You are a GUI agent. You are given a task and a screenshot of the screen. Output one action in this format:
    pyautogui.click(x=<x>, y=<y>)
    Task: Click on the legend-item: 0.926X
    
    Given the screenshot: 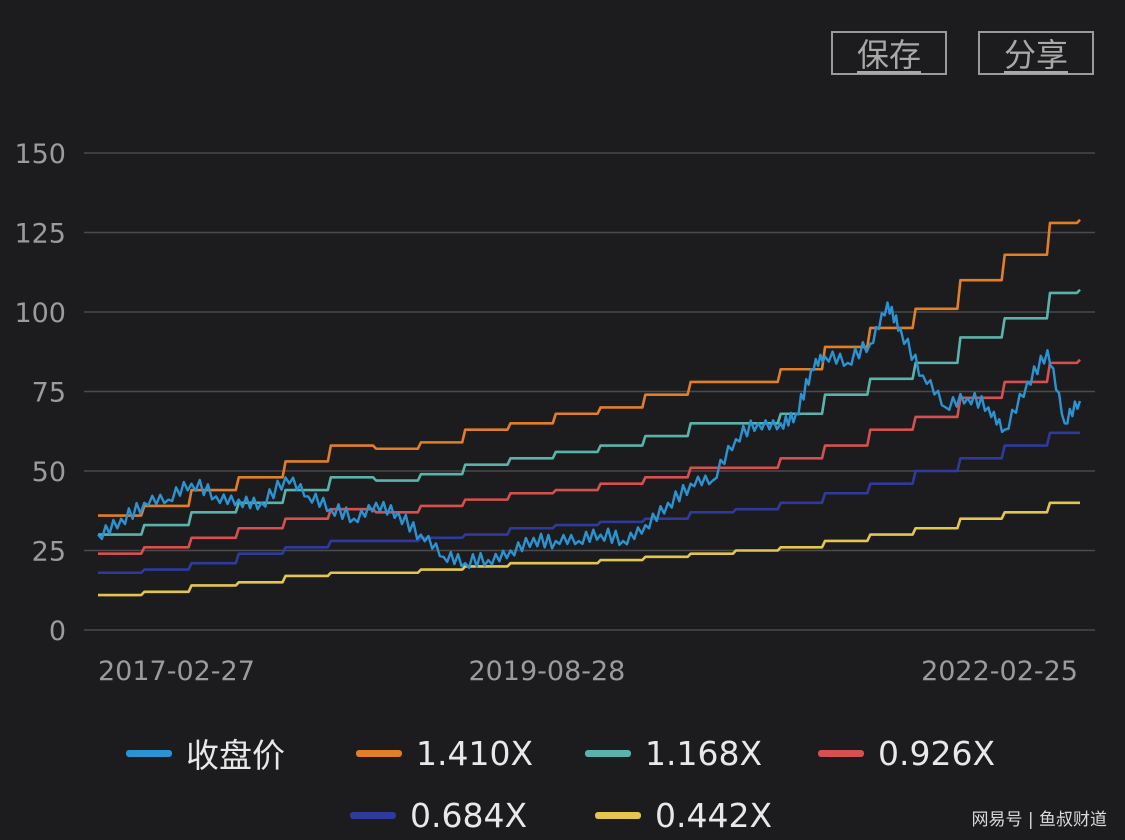 What is the action you would take?
    pyautogui.click(x=906, y=753)
    